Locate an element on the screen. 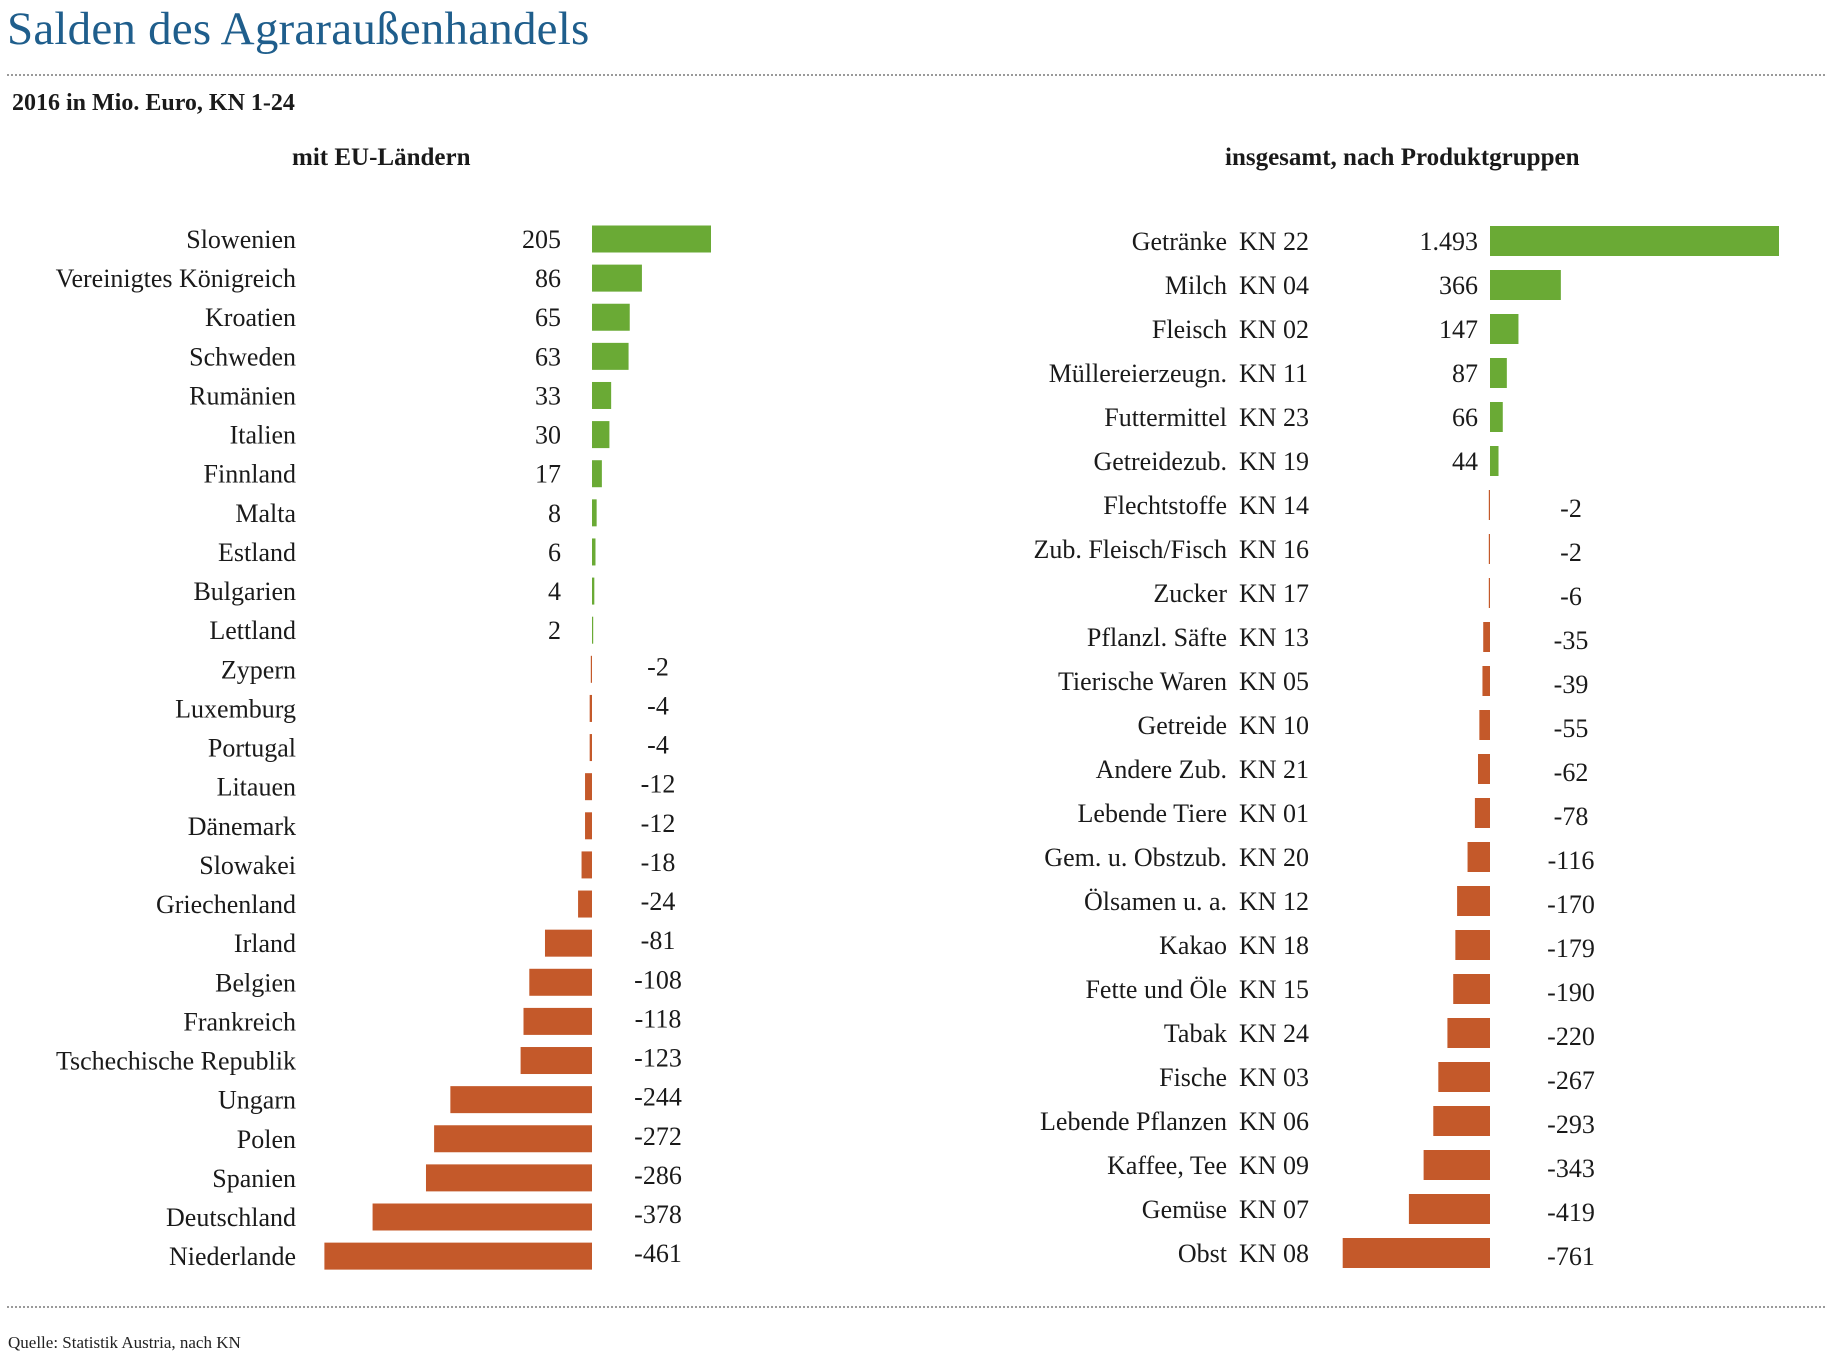 The width and height of the screenshot is (1825, 1358). bottom-divider is located at coordinates (916, 1307).